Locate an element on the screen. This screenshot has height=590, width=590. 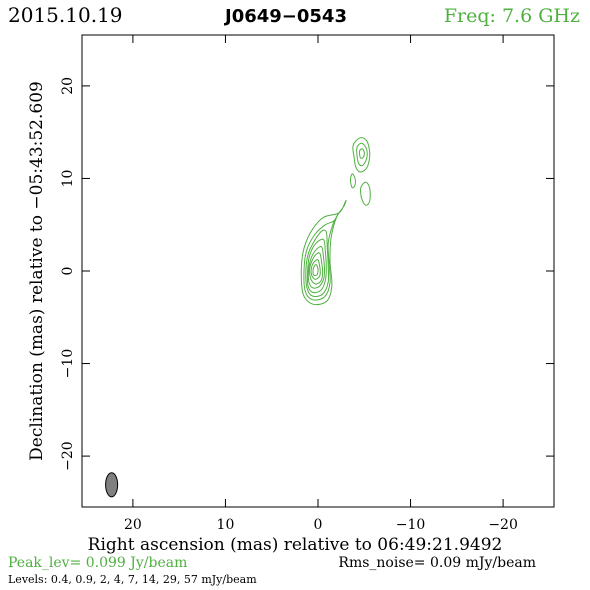
x-tick-label: 0 is located at coordinates (318, 525).